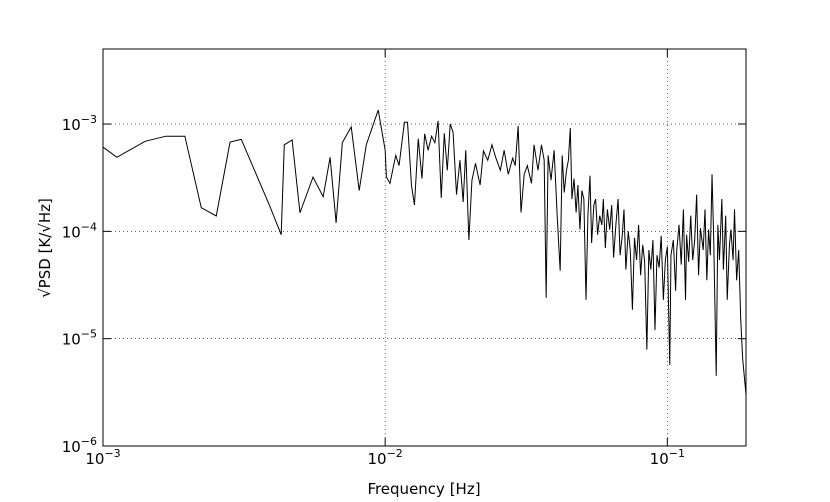 The height and width of the screenshot is (502, 830). What do you see at coordinates (423, 489) in the screenshot?
I see `x-axis-label: Frequency [Hz]` at bounding box center [423, 489].